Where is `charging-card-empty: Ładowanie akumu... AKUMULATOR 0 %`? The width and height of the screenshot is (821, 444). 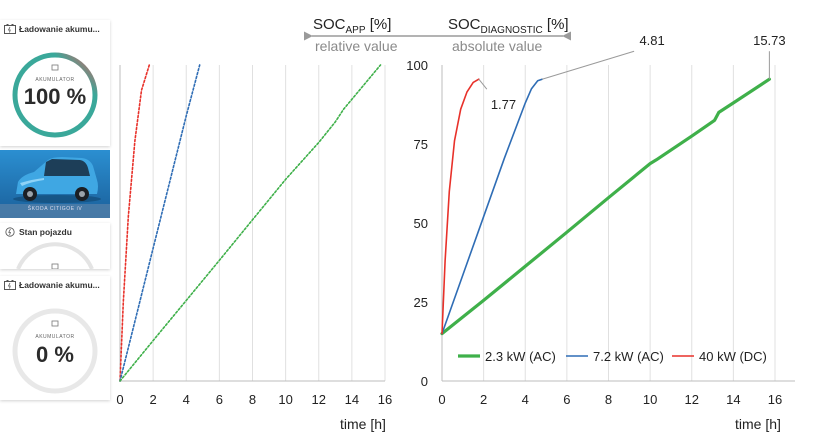
charging-card-empty: Ładowanie akumu... AKUMULATOR 0 % is located at coordinates (55, 338).